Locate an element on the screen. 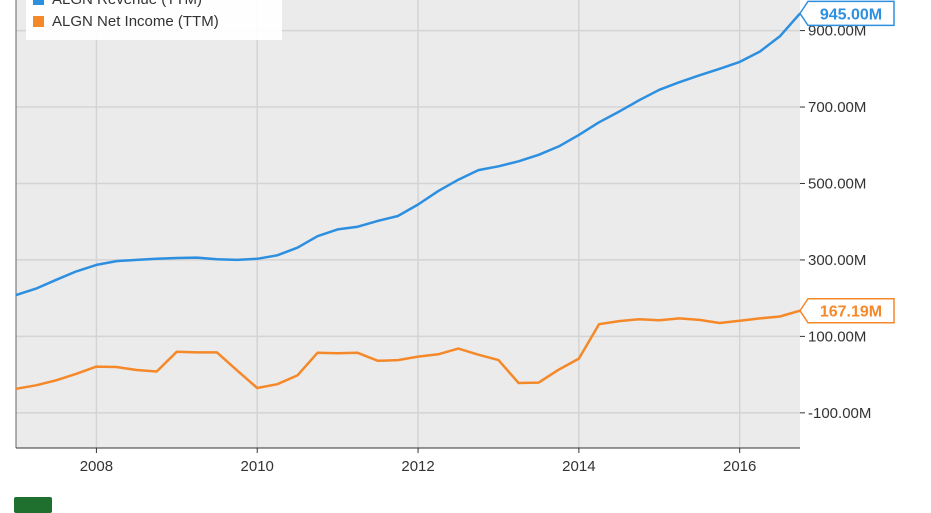 The width and height of the screenshot is (931, 513). x-tick-label: 2008 is located at coordinates (96, 466).